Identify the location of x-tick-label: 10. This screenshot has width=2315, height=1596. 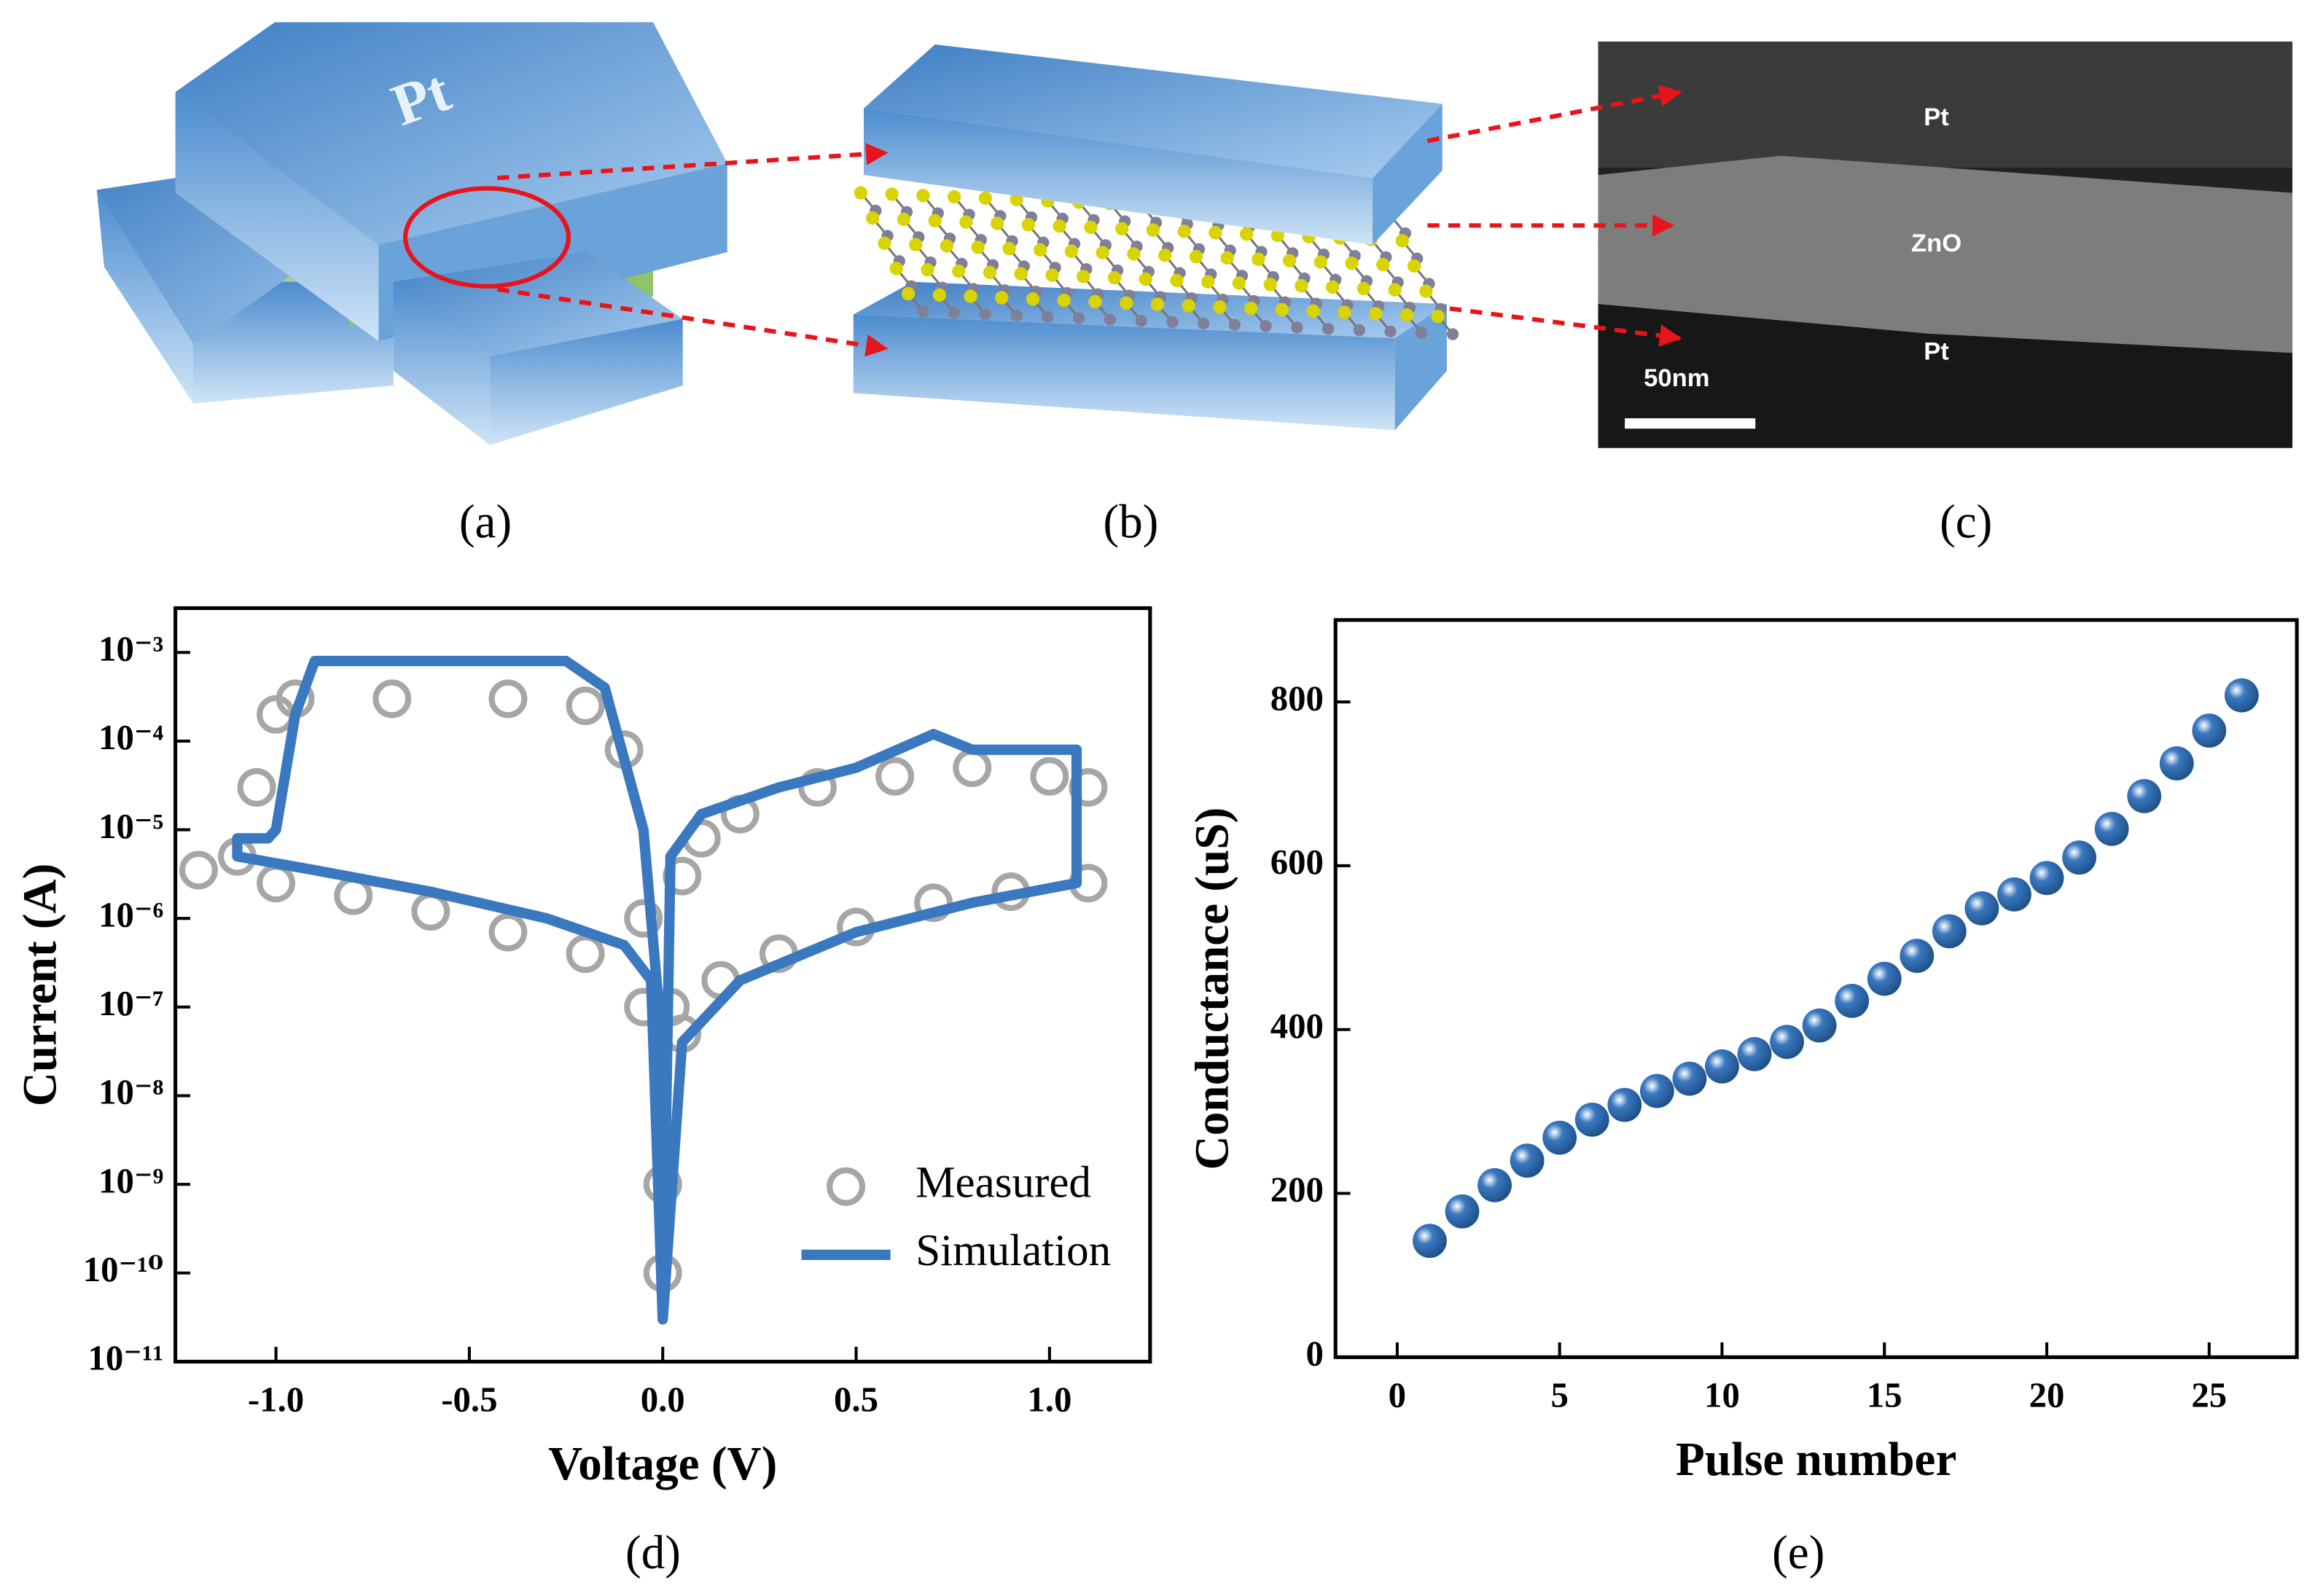
(1722, 1395).